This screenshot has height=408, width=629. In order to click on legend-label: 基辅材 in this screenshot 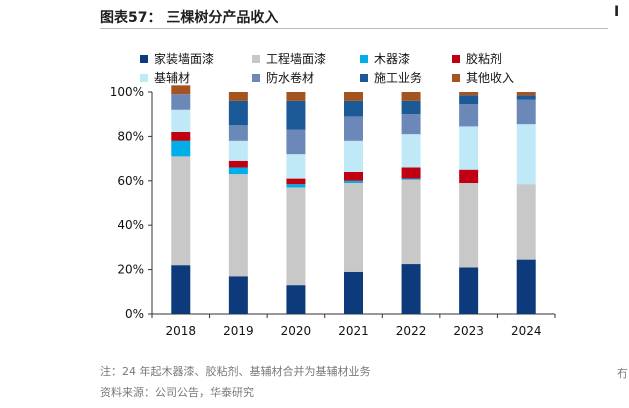, I will do `click(172, 78)`.